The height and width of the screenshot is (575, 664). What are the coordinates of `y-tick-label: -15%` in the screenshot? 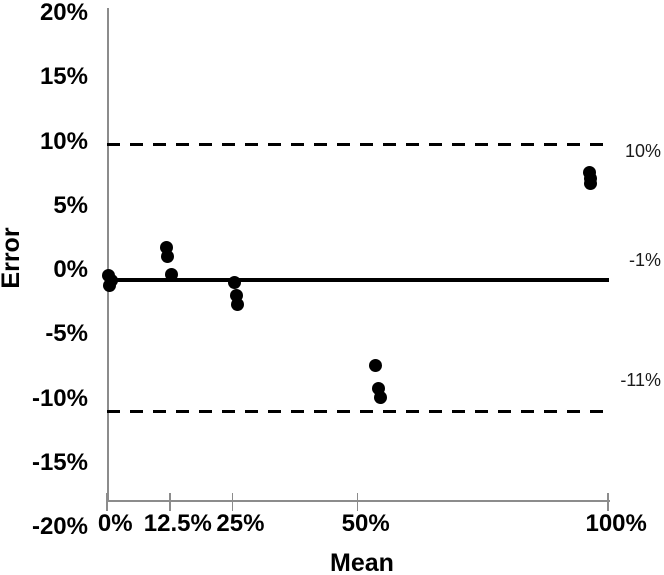 It's located at (59, 462).